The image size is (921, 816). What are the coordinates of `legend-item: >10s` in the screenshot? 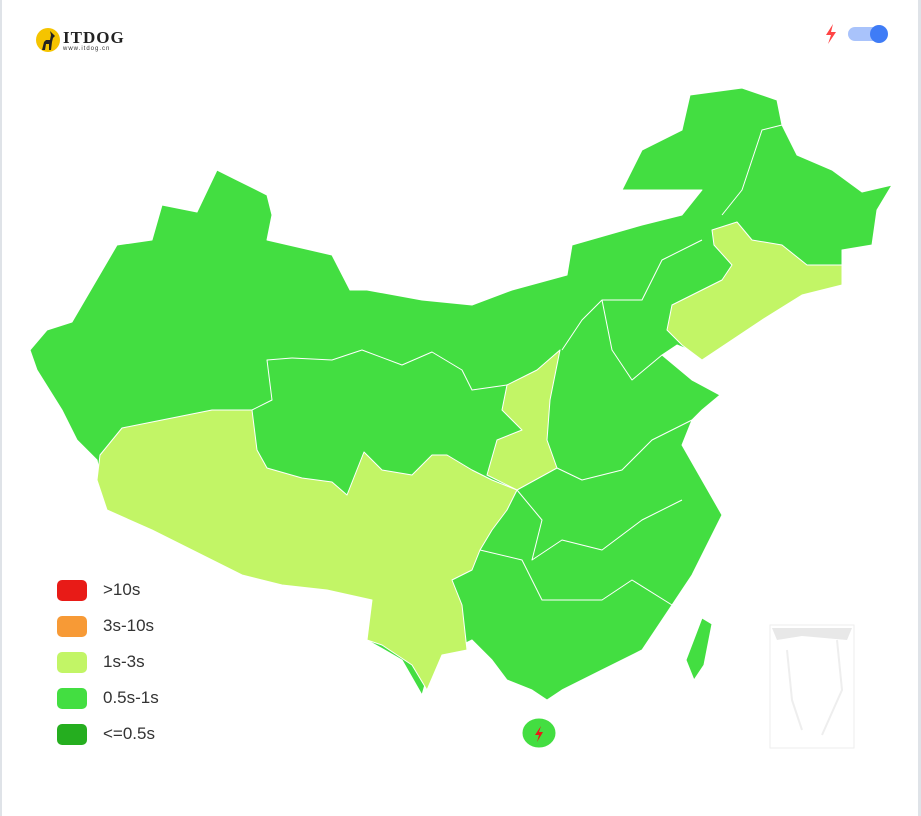 It's located at (108, 590).